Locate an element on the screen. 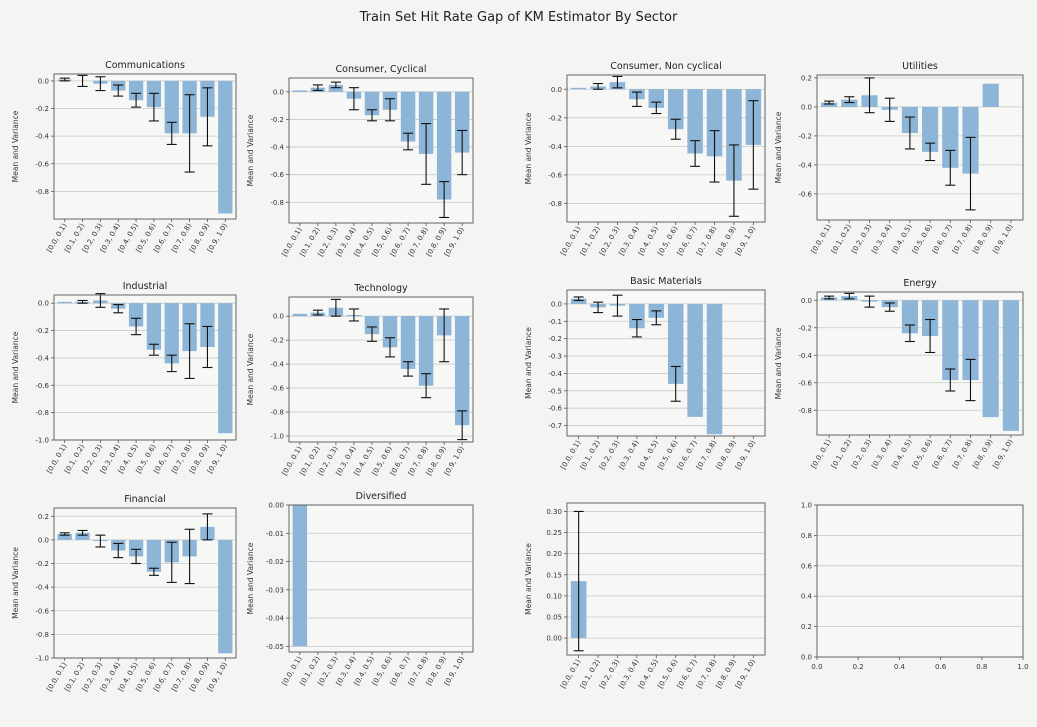 The width and height of the screenshot is (1037, 727). y-tick-label: 0.8 is located at coordinates (806, 536).